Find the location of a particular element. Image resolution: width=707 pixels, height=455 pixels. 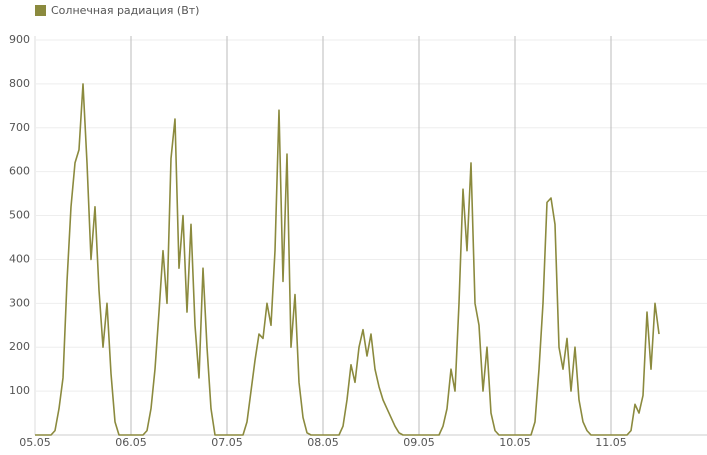

y-tick-label: 400 is located at coordinates (19, 258).